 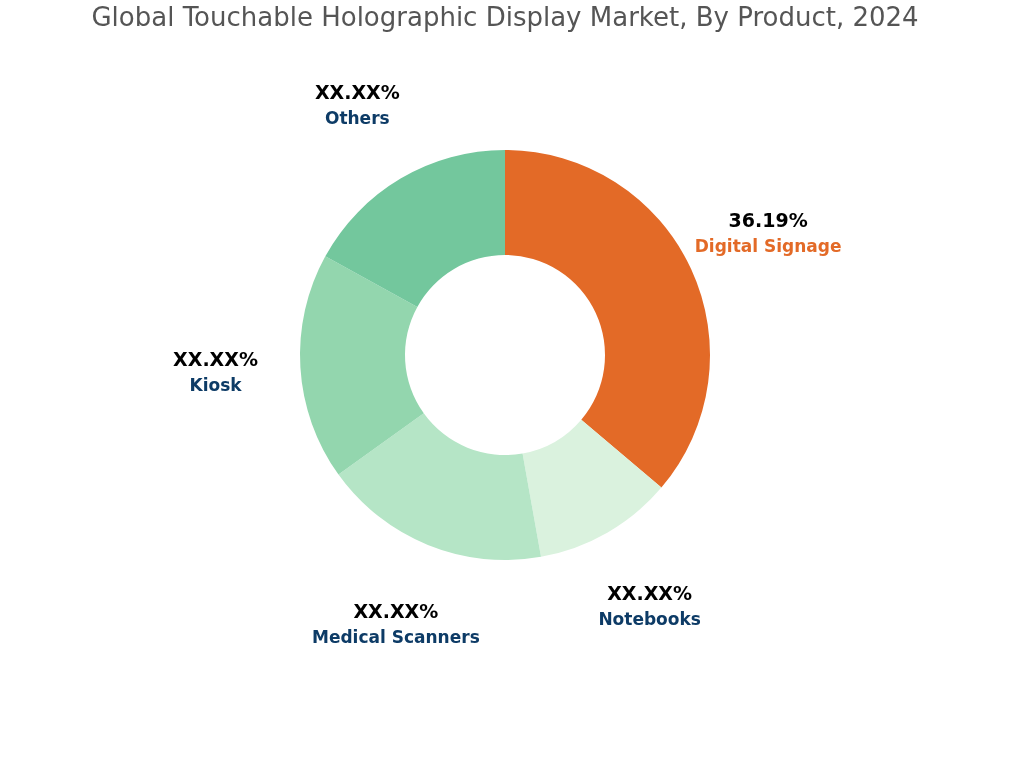 I want to click on slice-label: Others, so click(x=357, y=118).